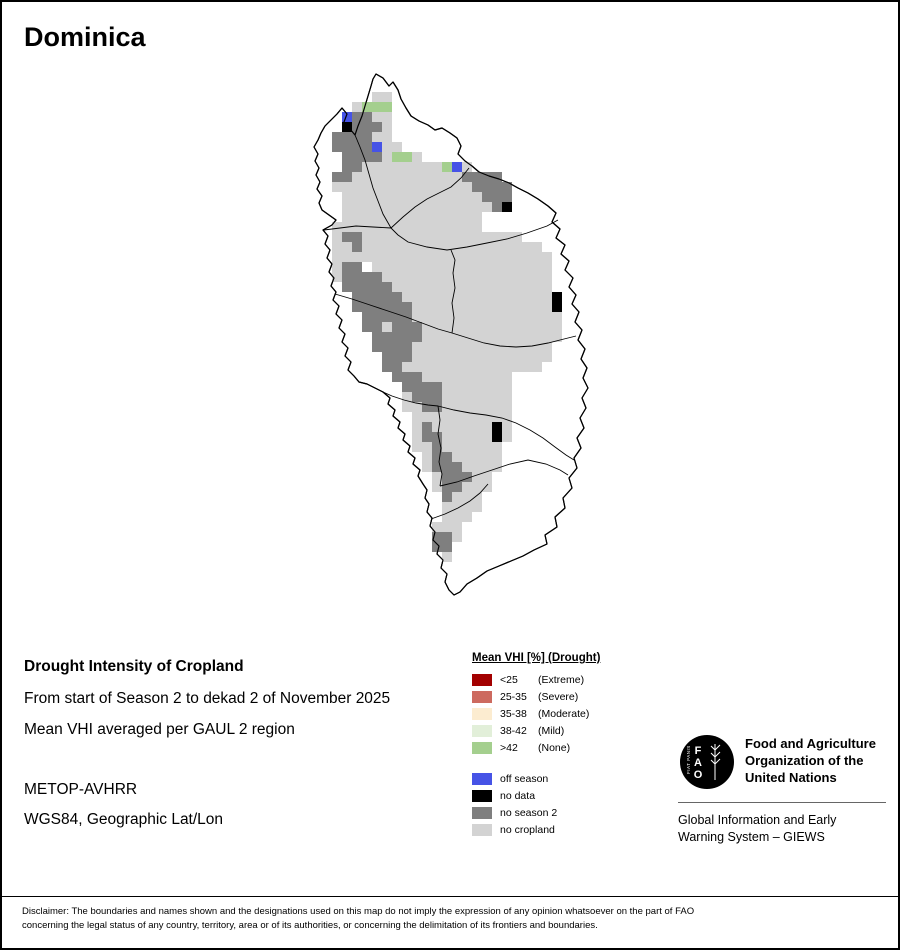 The height and width of the screenshot is (950, 900). I want to click on aggregation-text: Mean VHI averaged per GAUL 2 region, so click(159, 729).